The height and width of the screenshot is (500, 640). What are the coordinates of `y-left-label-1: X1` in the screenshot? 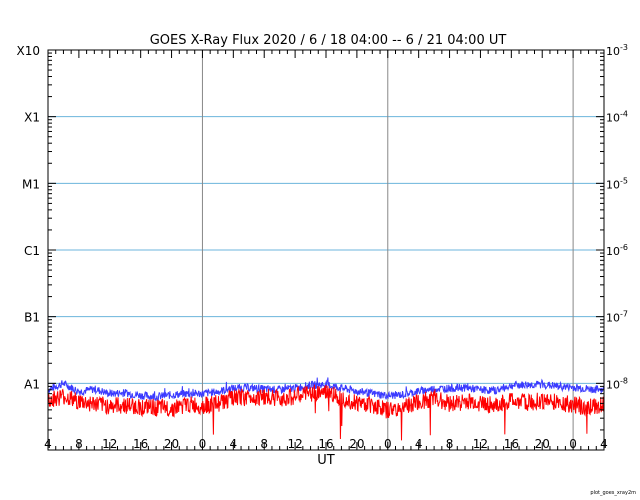 It's located at (32, 118).